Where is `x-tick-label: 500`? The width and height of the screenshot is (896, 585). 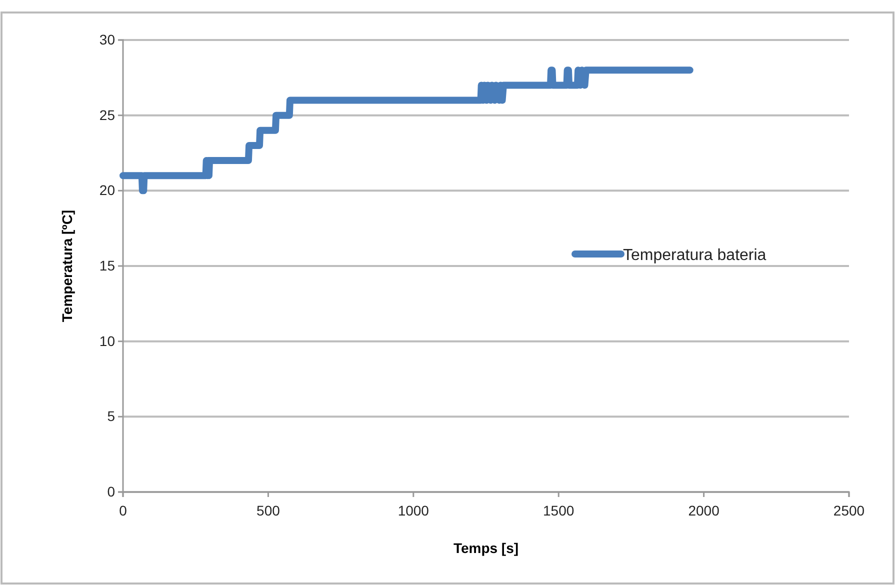 x-tick-label: 500 is located at coordinates (268, 510).